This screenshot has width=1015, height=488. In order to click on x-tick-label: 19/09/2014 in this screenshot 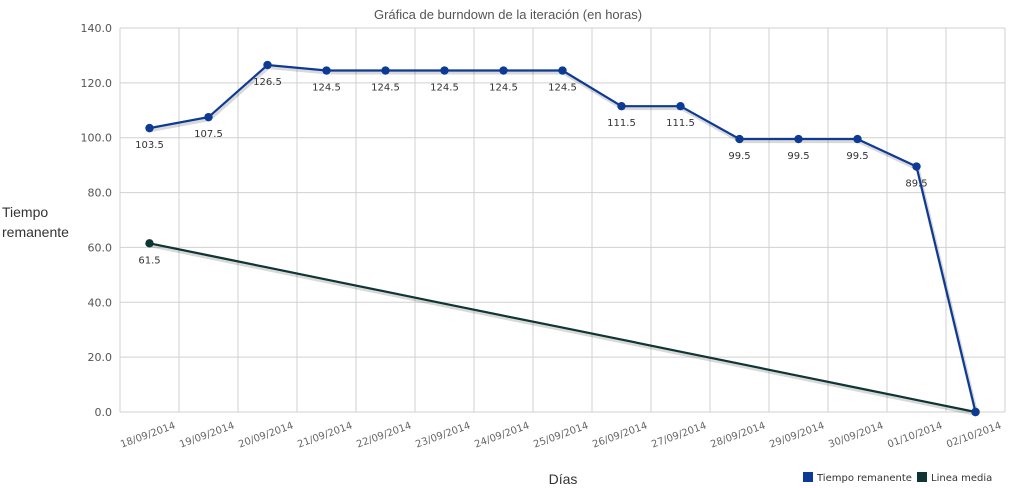, I will do `click(207, 435)`.